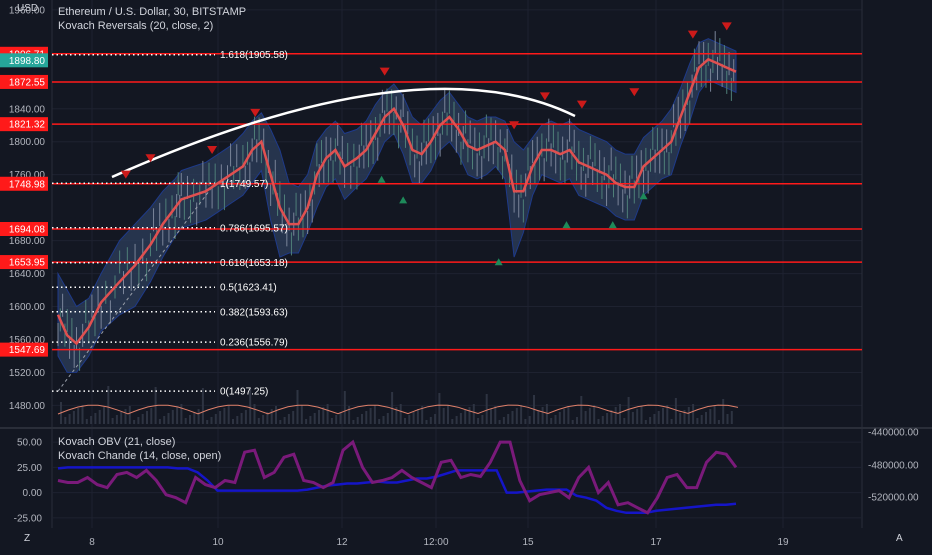 This screenshot has width=932, height=555. I want to click on chande-legend: Kovach Chande (14, close, open), so click(140, 456).